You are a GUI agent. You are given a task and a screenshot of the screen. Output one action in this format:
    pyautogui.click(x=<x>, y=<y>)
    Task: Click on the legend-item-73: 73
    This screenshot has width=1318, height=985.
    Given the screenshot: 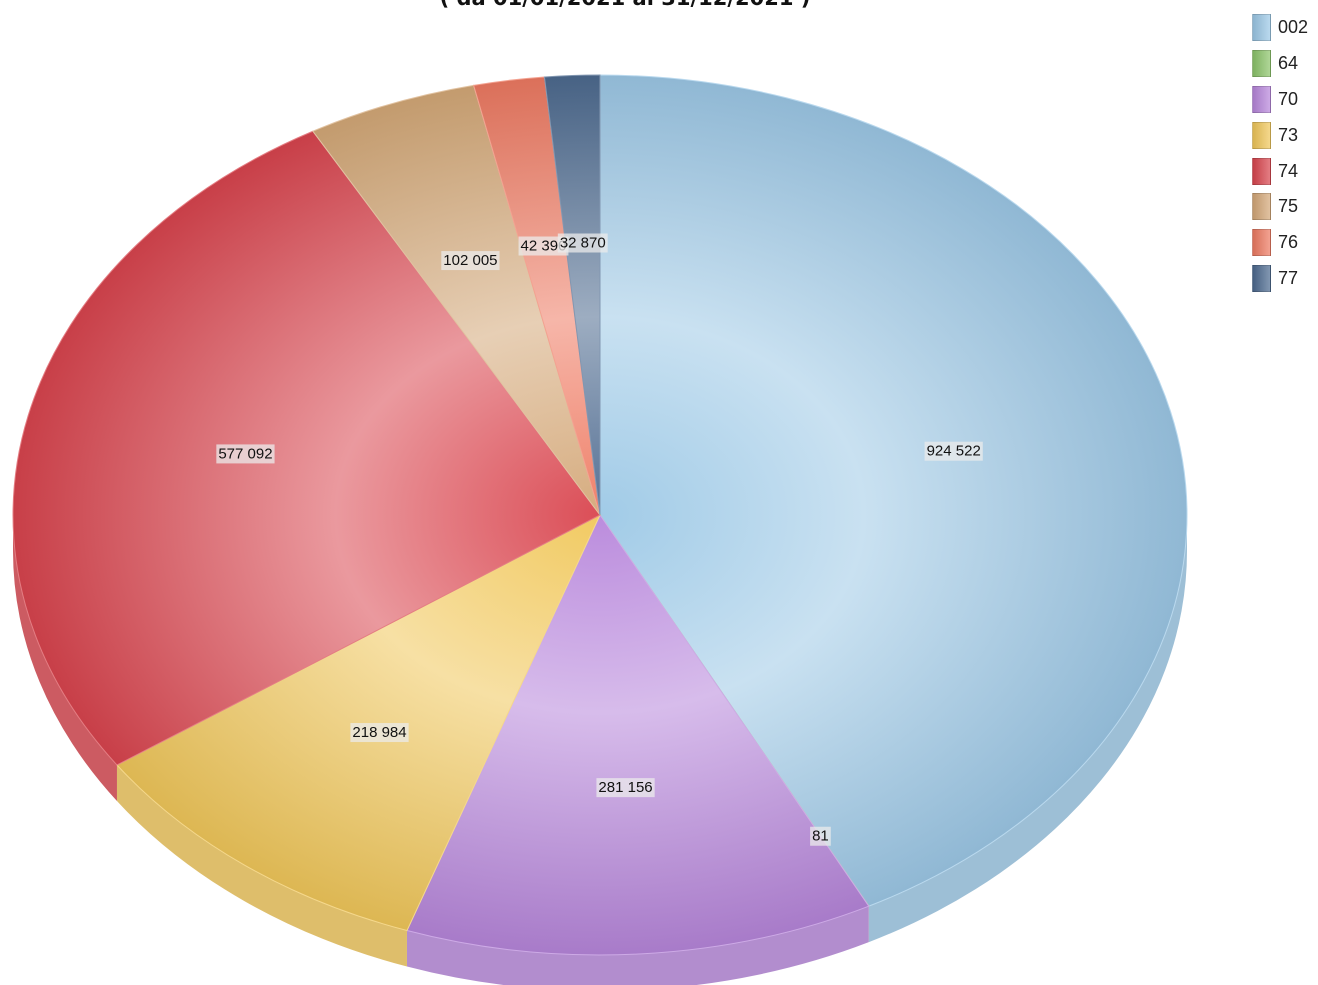 What is the action you would take?
    pyautogui.click(x=1280, y=135)
    